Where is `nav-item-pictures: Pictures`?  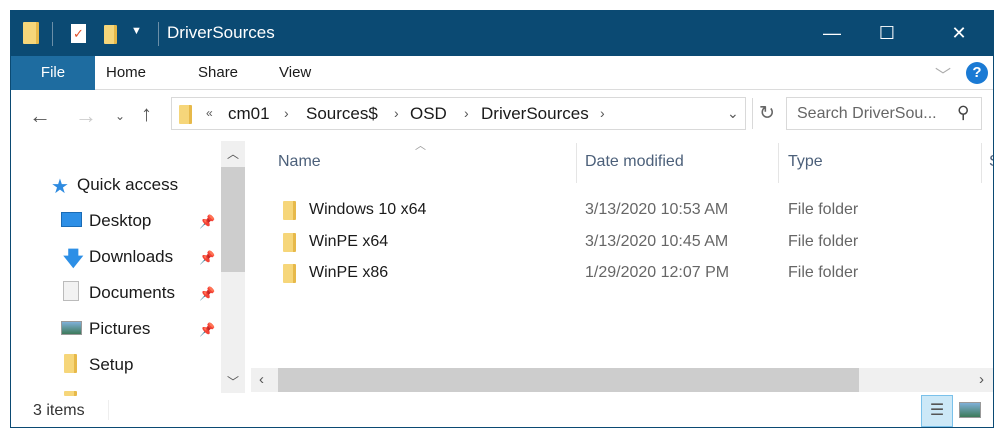 nav-item-pictures: Pictures is located at coordinates (120, 328).